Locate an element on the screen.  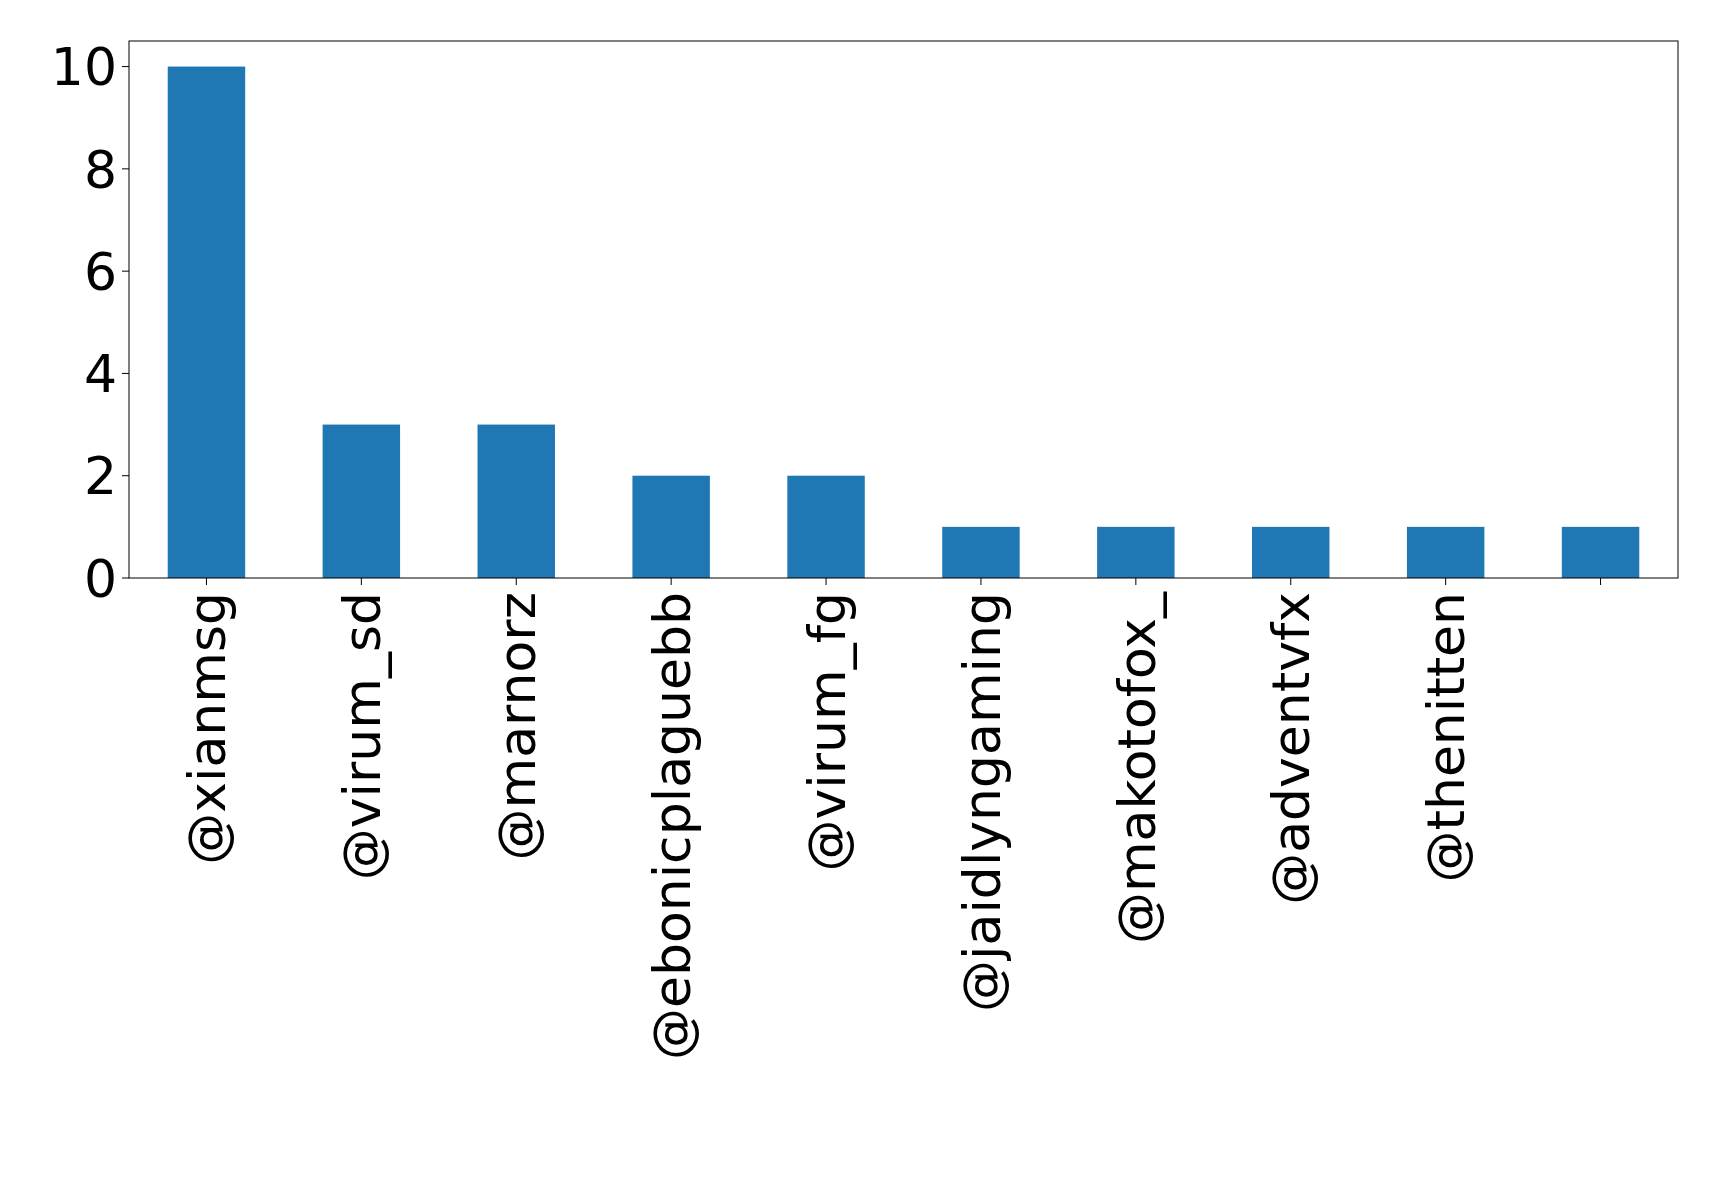
y-tick-label: 4 is located at coordinates (100, 374).